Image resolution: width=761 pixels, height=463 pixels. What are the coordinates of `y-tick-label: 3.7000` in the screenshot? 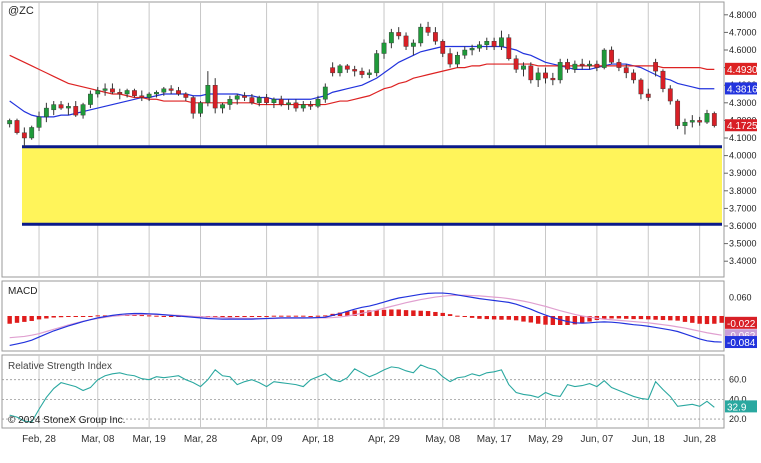 It's located at (743, 208).